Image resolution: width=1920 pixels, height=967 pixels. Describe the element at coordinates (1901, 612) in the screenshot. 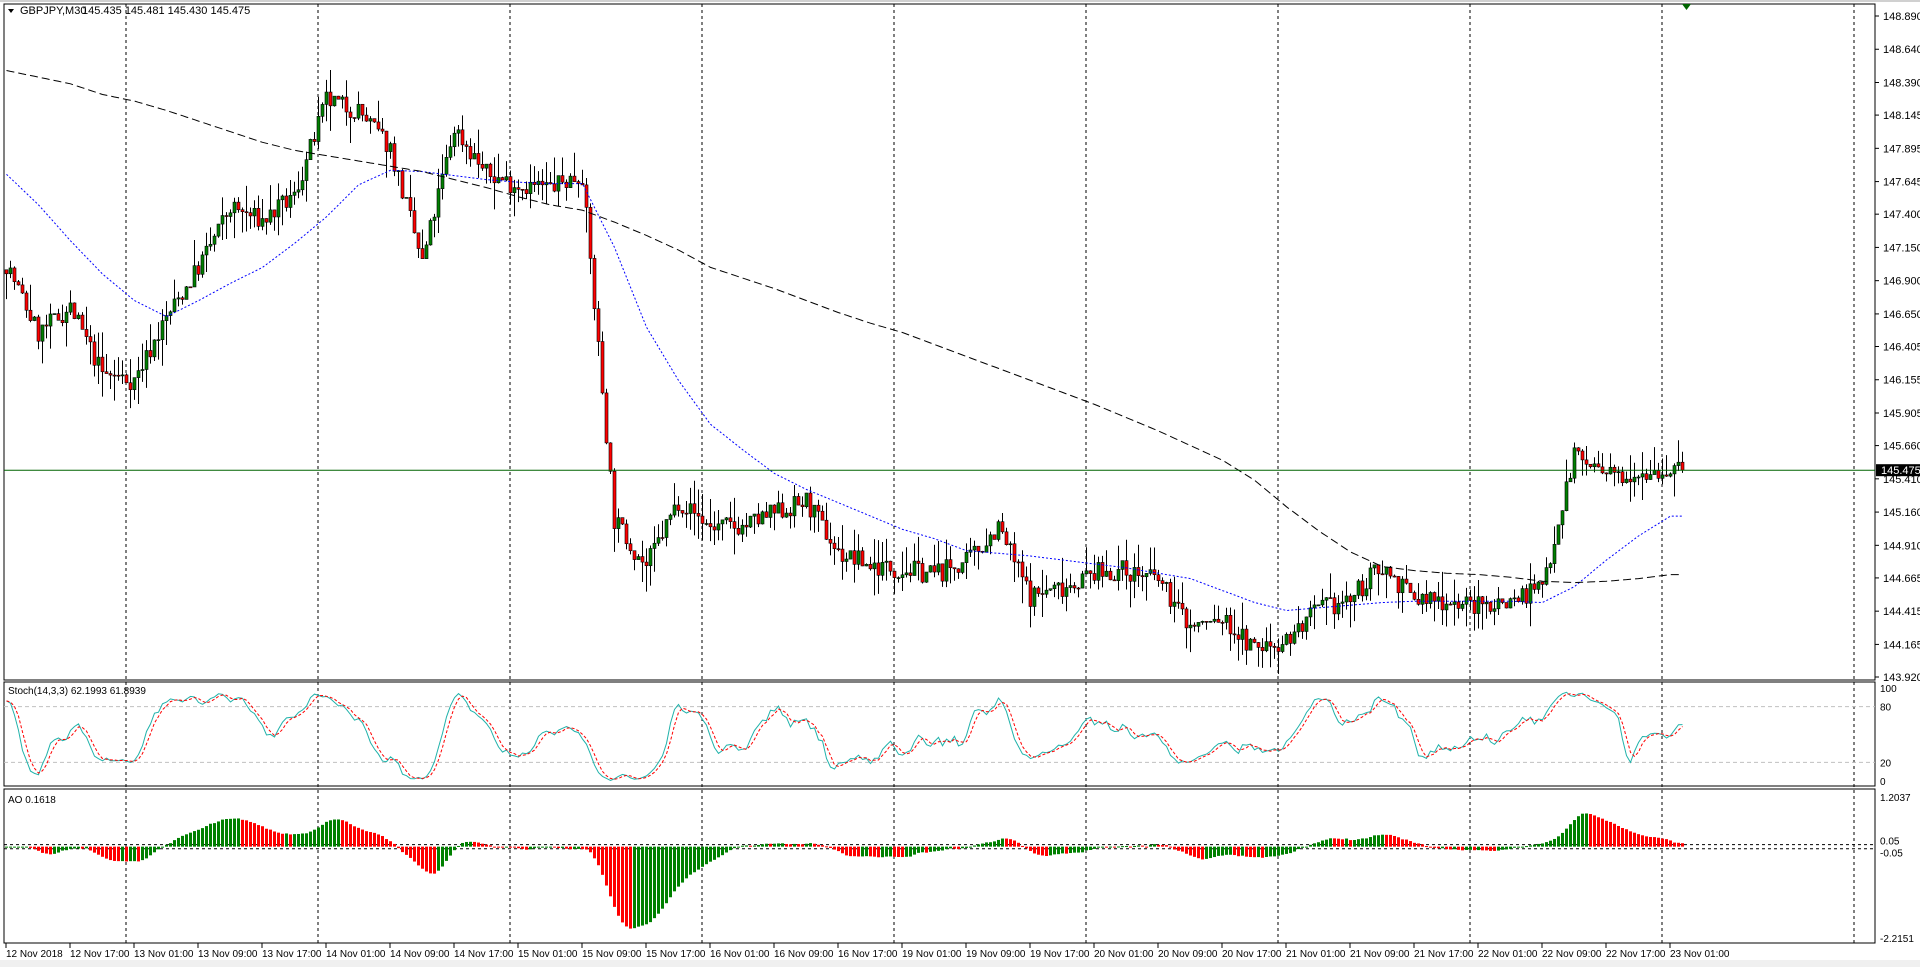

I see `y-tick-label: 144.415` at that location.